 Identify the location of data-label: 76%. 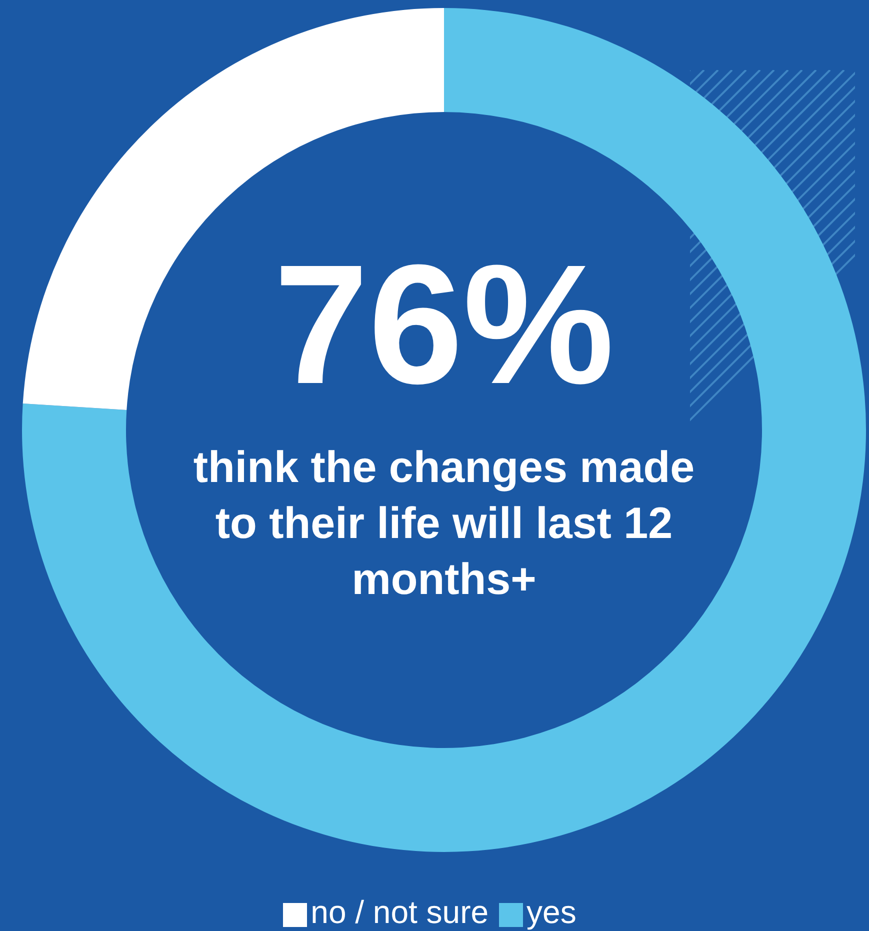
(444, 325).